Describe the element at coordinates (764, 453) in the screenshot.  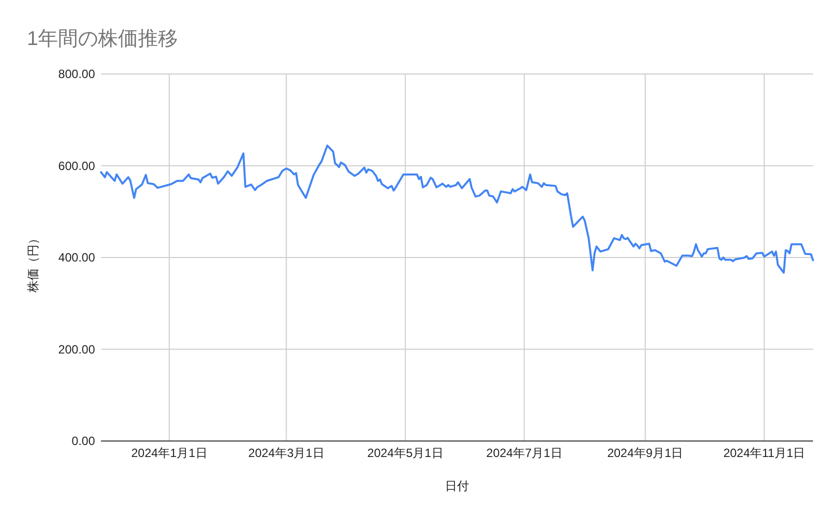
I see `x-tick-label: 2024年11月1日` at that location.